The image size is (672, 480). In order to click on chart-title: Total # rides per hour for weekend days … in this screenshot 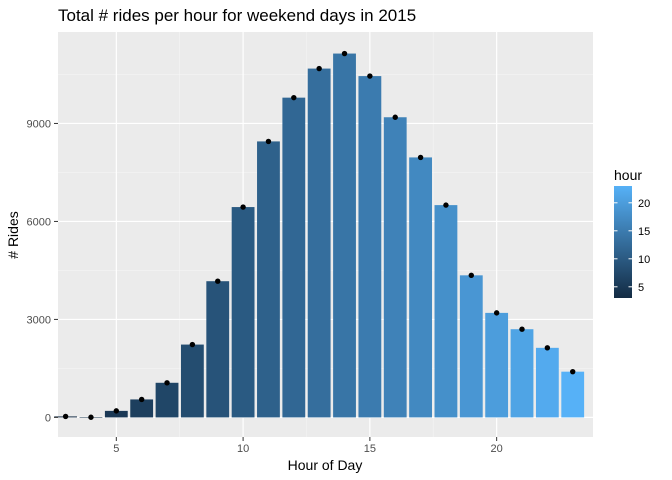, I will do `click(237, 15)`.